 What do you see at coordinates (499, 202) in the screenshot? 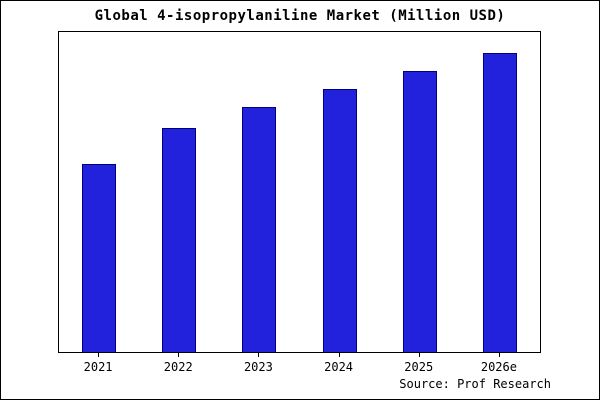
I see `bar-2026e` at bounding box center [499, 202].